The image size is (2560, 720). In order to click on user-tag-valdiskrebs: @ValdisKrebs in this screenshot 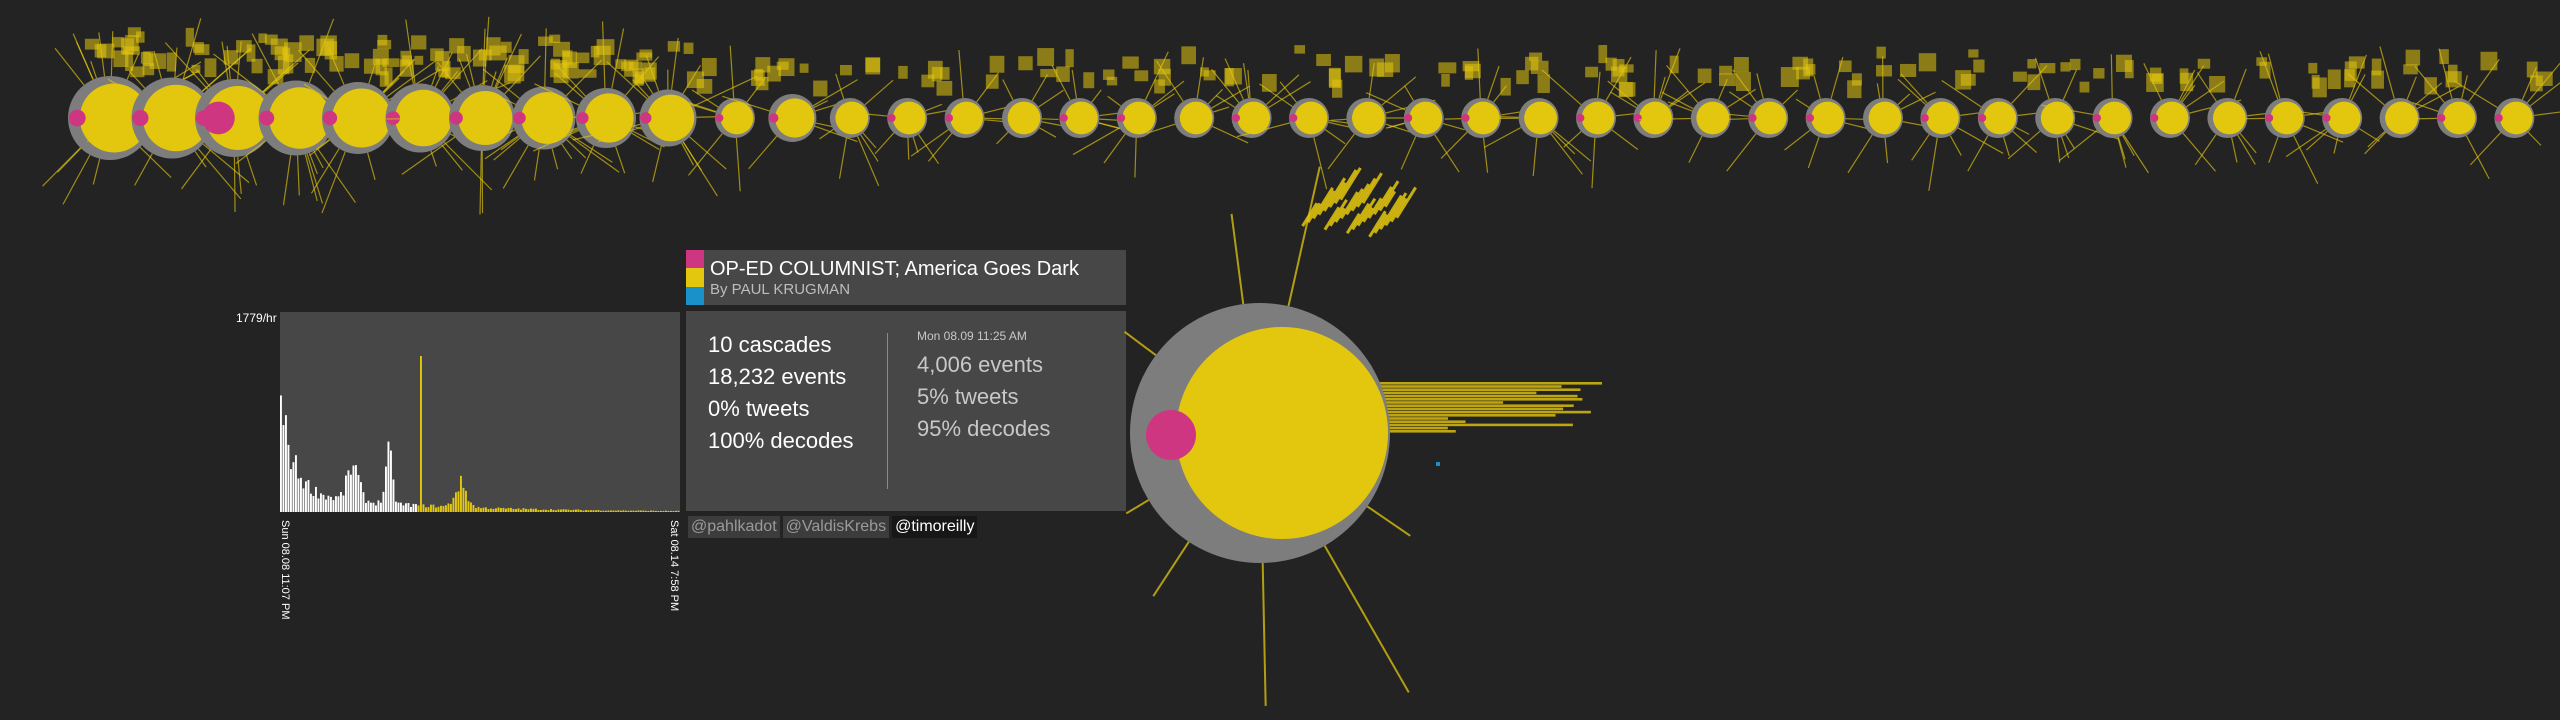, I will do `click(836, 527)`.